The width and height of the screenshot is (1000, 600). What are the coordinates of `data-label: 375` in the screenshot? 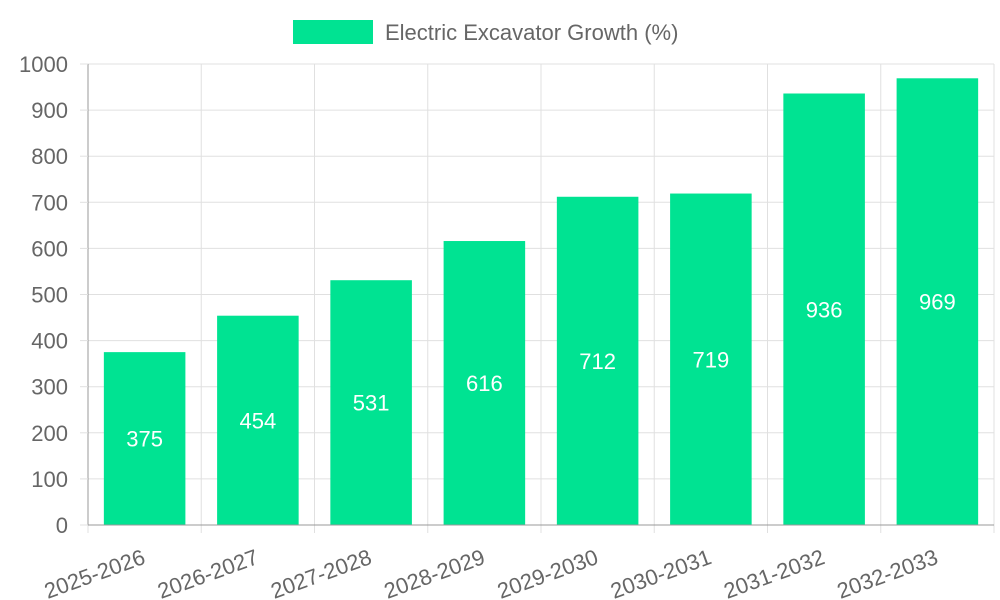 It's located at (144, 439).